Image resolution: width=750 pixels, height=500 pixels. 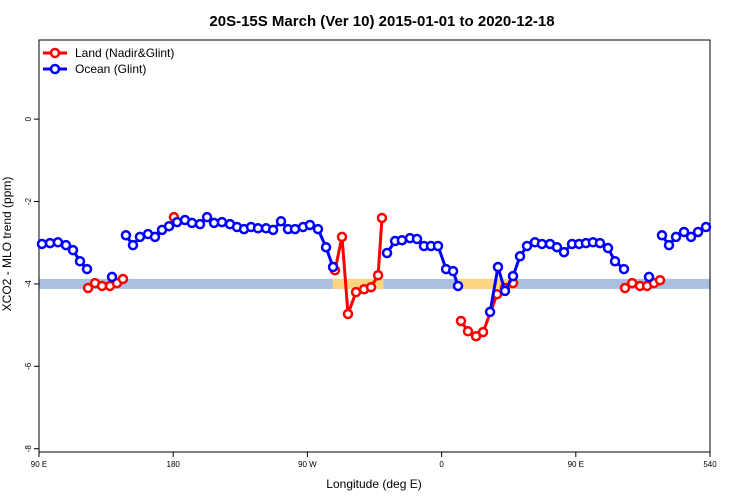 What do you see at coordinates (110, 69) in the screenshot?
I see `legend-label: Ocean (Glint)` at bounding box center [110, 69].